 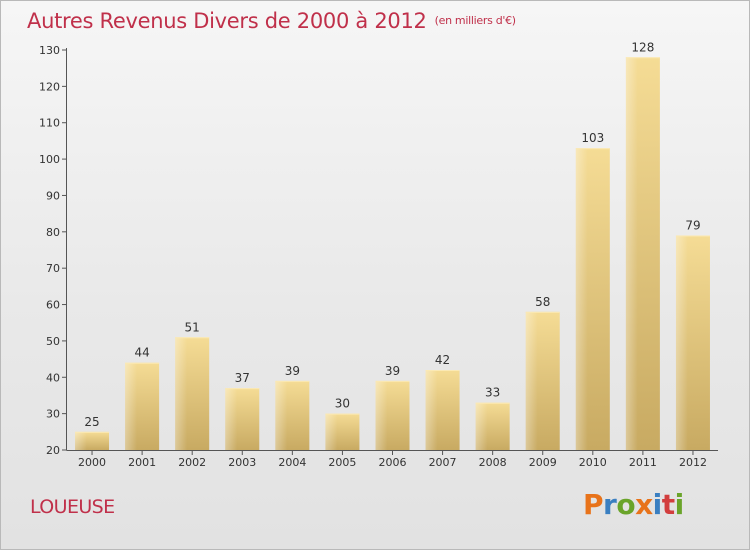 I want to click on y-tick-label: 30, so click(x=53, y=414).